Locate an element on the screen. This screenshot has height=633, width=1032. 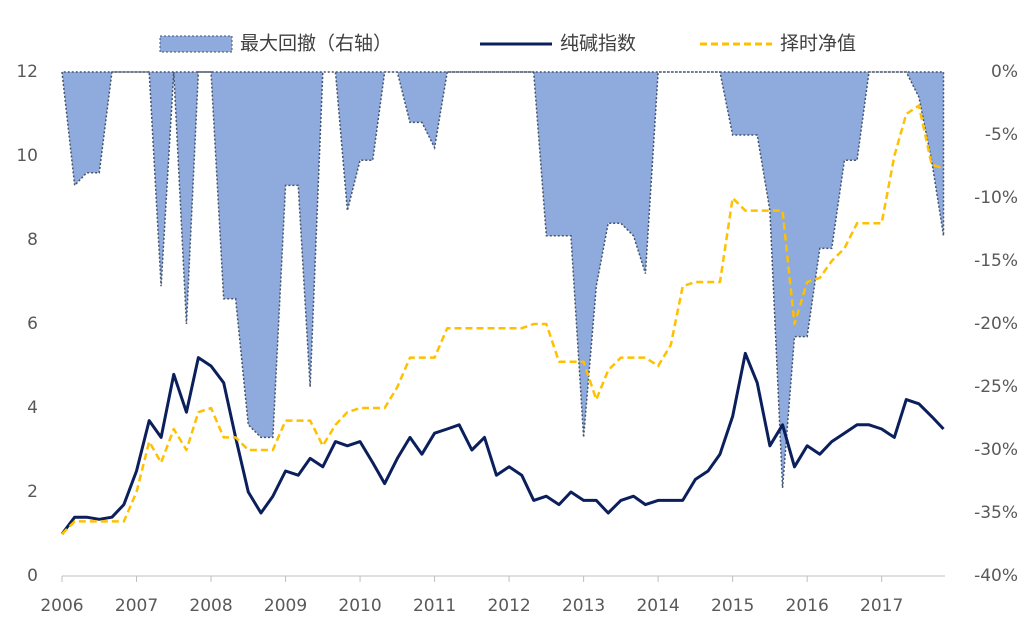
legend-label: 纯碱指数 is located at coordinates (598, 44).